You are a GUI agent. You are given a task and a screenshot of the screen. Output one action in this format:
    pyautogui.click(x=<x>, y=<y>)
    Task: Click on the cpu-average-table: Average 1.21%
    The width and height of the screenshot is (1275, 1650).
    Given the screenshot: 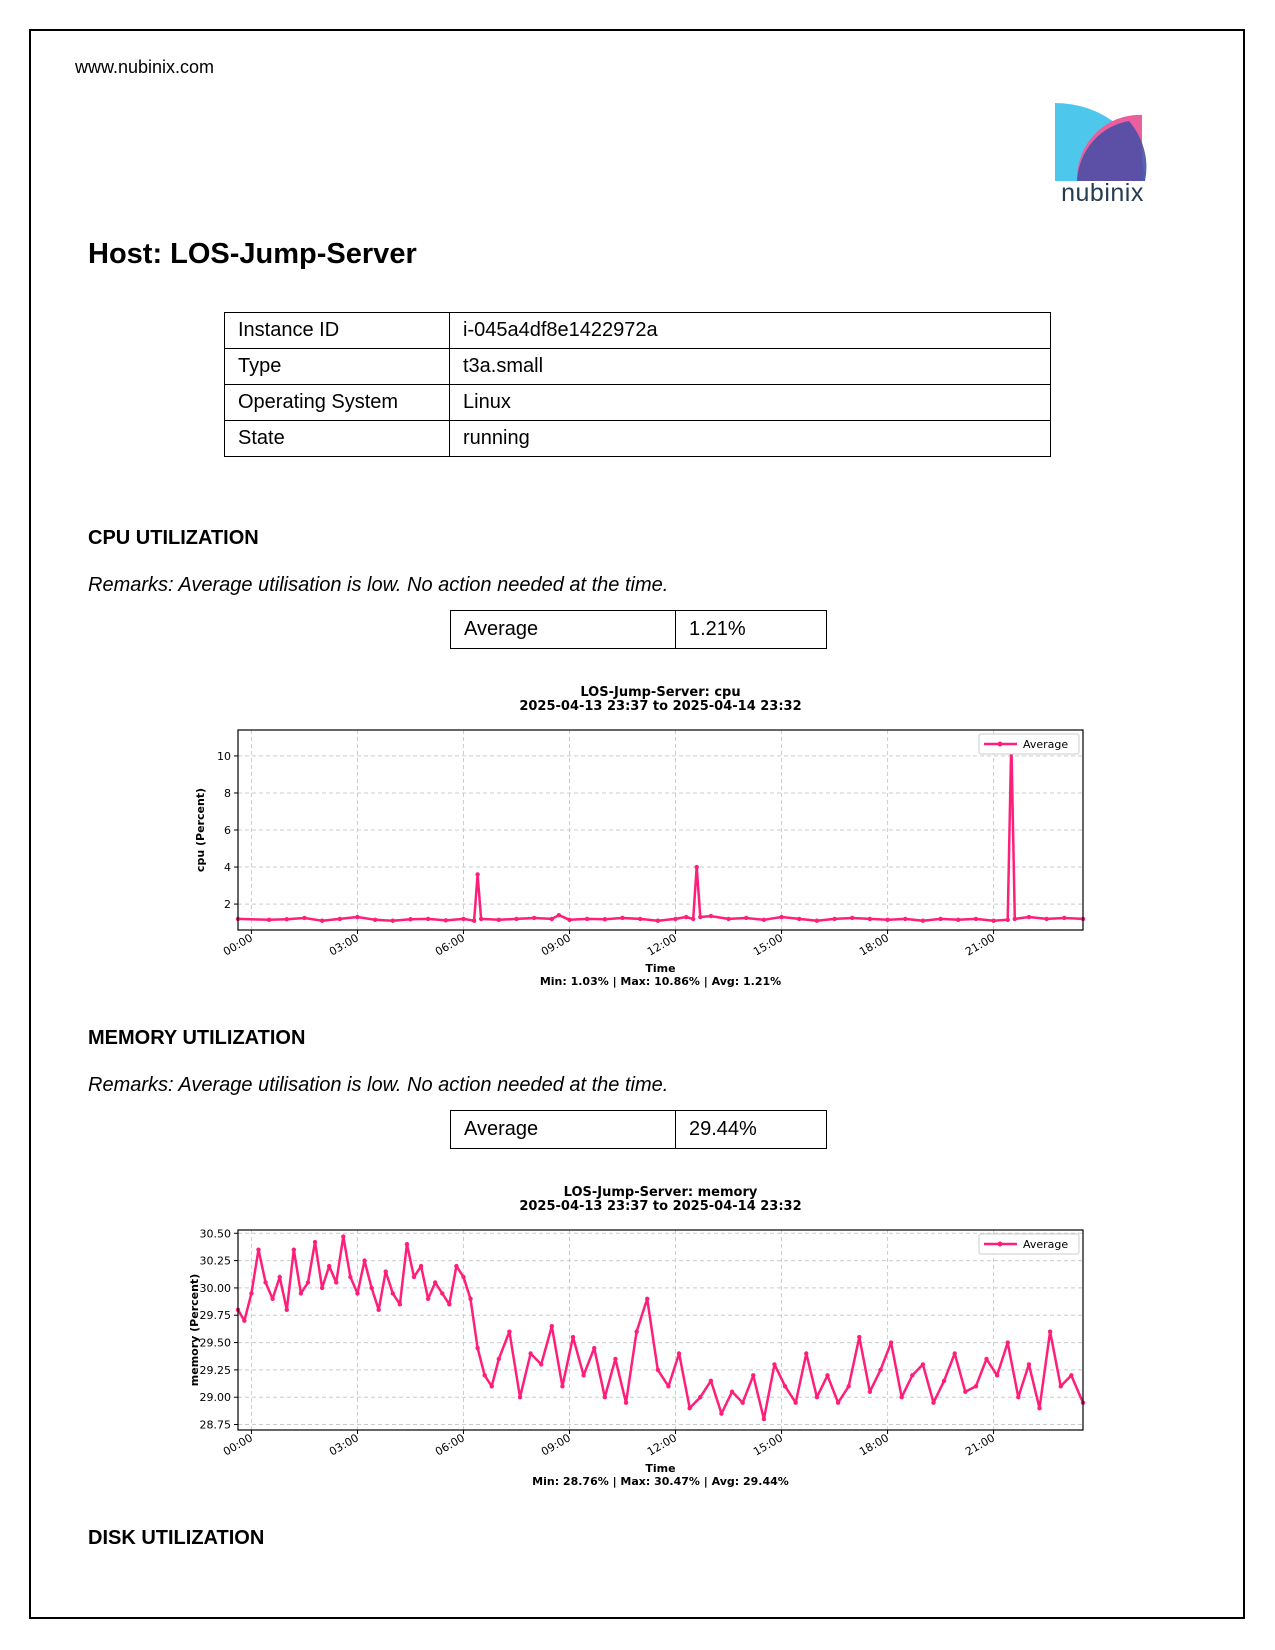 What is the action you would take?
    pyautogui.click(x=638, y=629)
    